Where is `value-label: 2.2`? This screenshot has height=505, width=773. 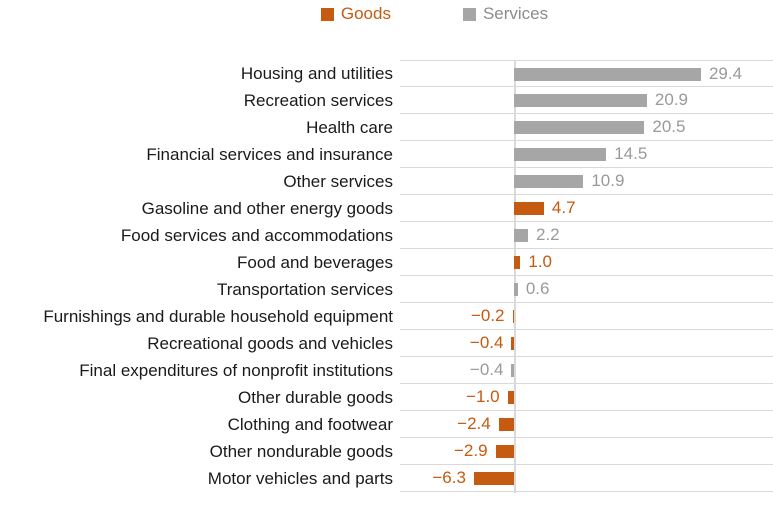 value-label: 2.2 is located at coordinates (547, 234).